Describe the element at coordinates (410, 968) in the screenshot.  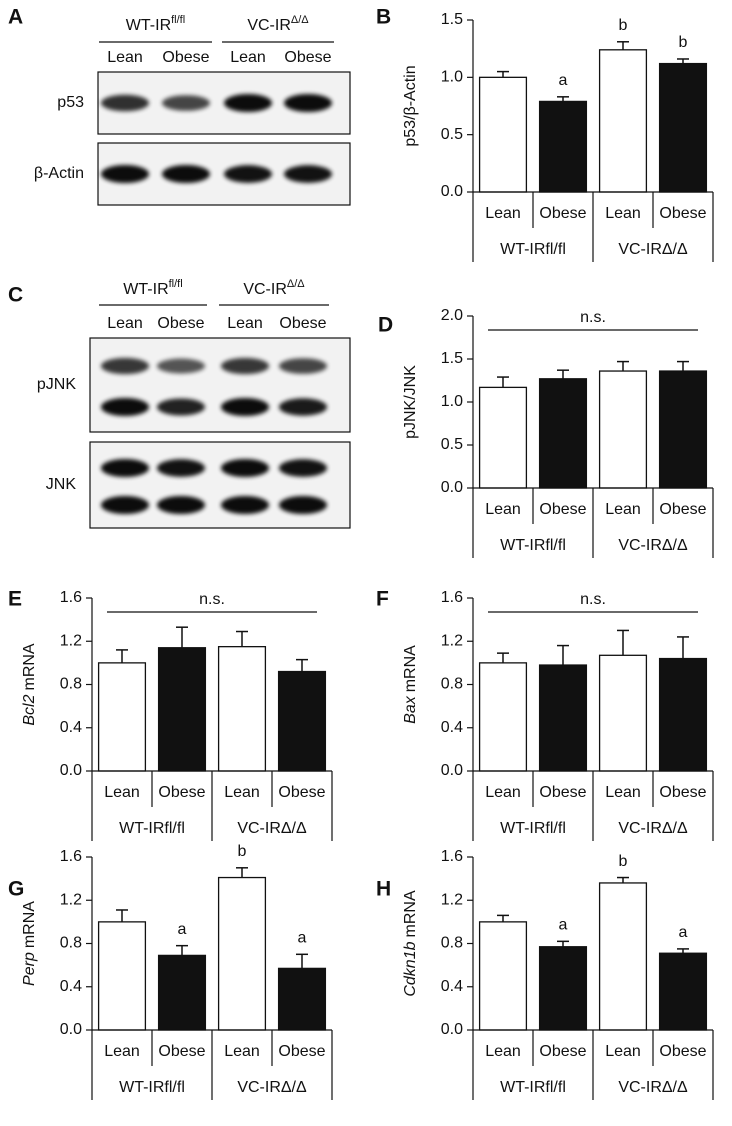
I see `y-axis-label-italic: Cdkn1b` at that location.